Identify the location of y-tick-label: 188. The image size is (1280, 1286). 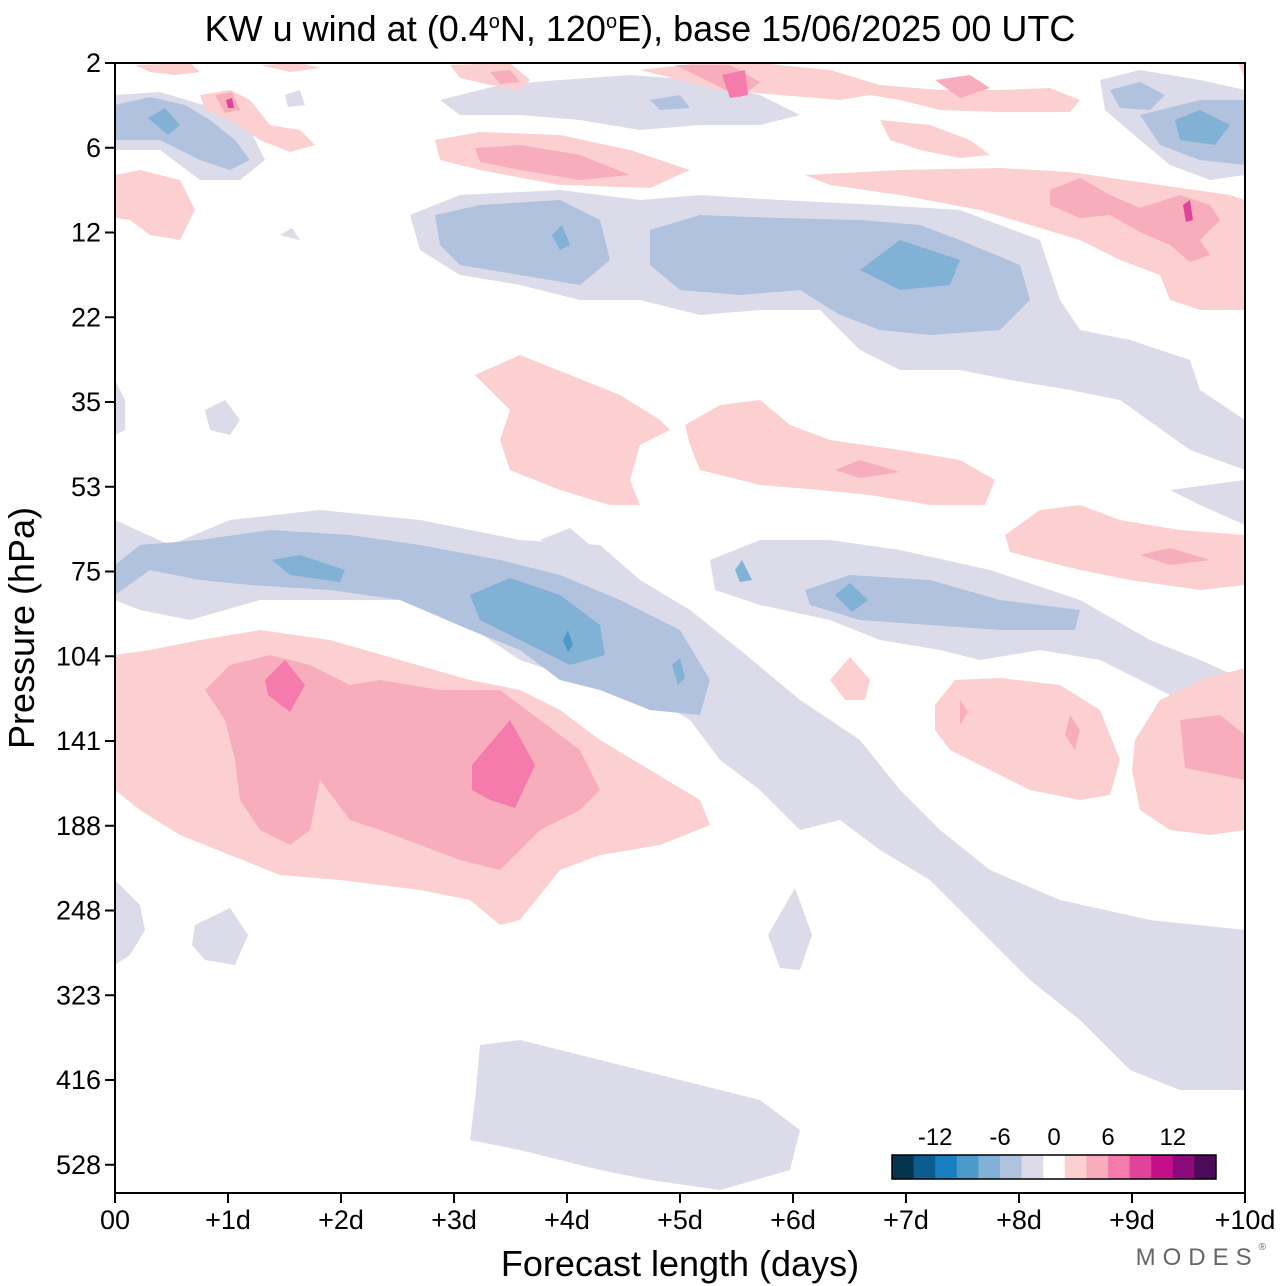
(78, 826).